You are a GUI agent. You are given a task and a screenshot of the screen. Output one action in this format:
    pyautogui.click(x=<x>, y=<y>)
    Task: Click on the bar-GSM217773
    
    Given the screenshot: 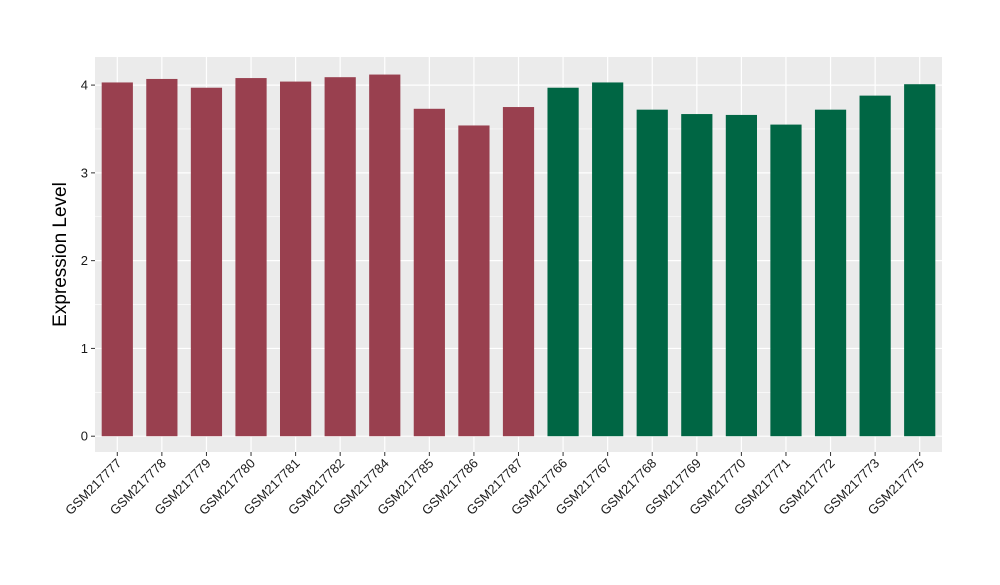 What is the action you would take?
    pyautogui.click(x=875, y=266)
    